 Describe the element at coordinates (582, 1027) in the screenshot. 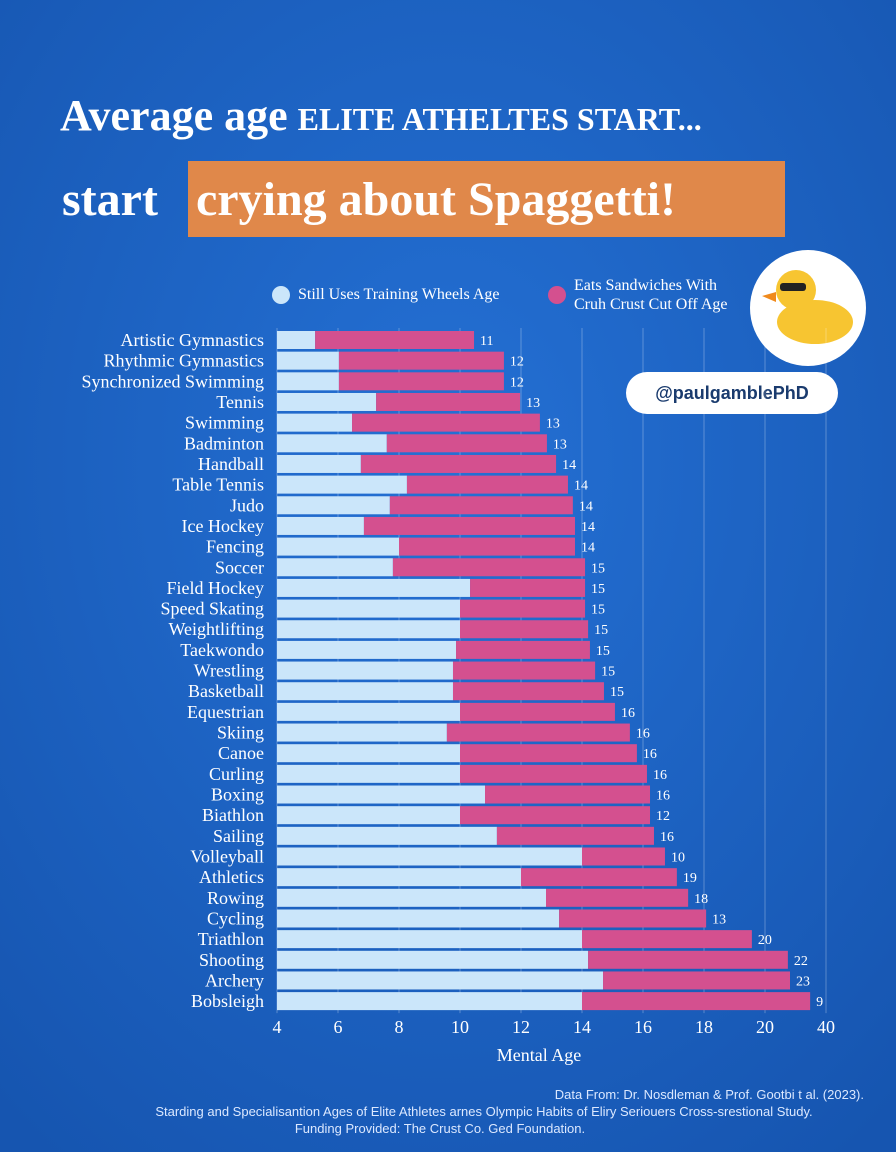

I see `x-tick-label: 14` at that location.